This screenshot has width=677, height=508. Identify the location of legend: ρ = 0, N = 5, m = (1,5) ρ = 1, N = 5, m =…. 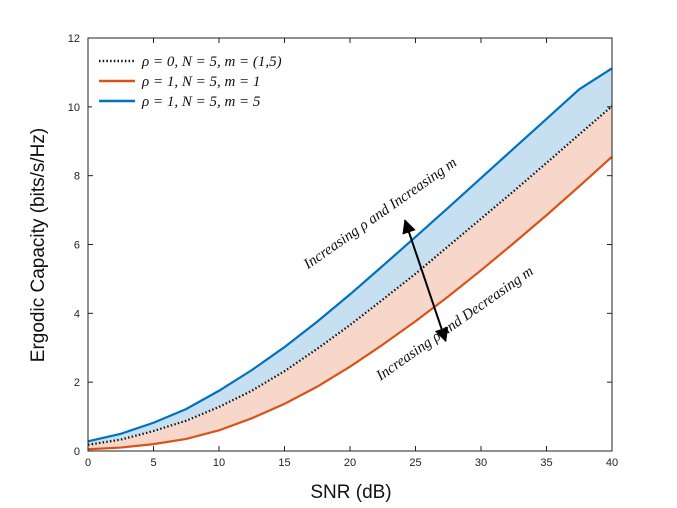
(221, 82).